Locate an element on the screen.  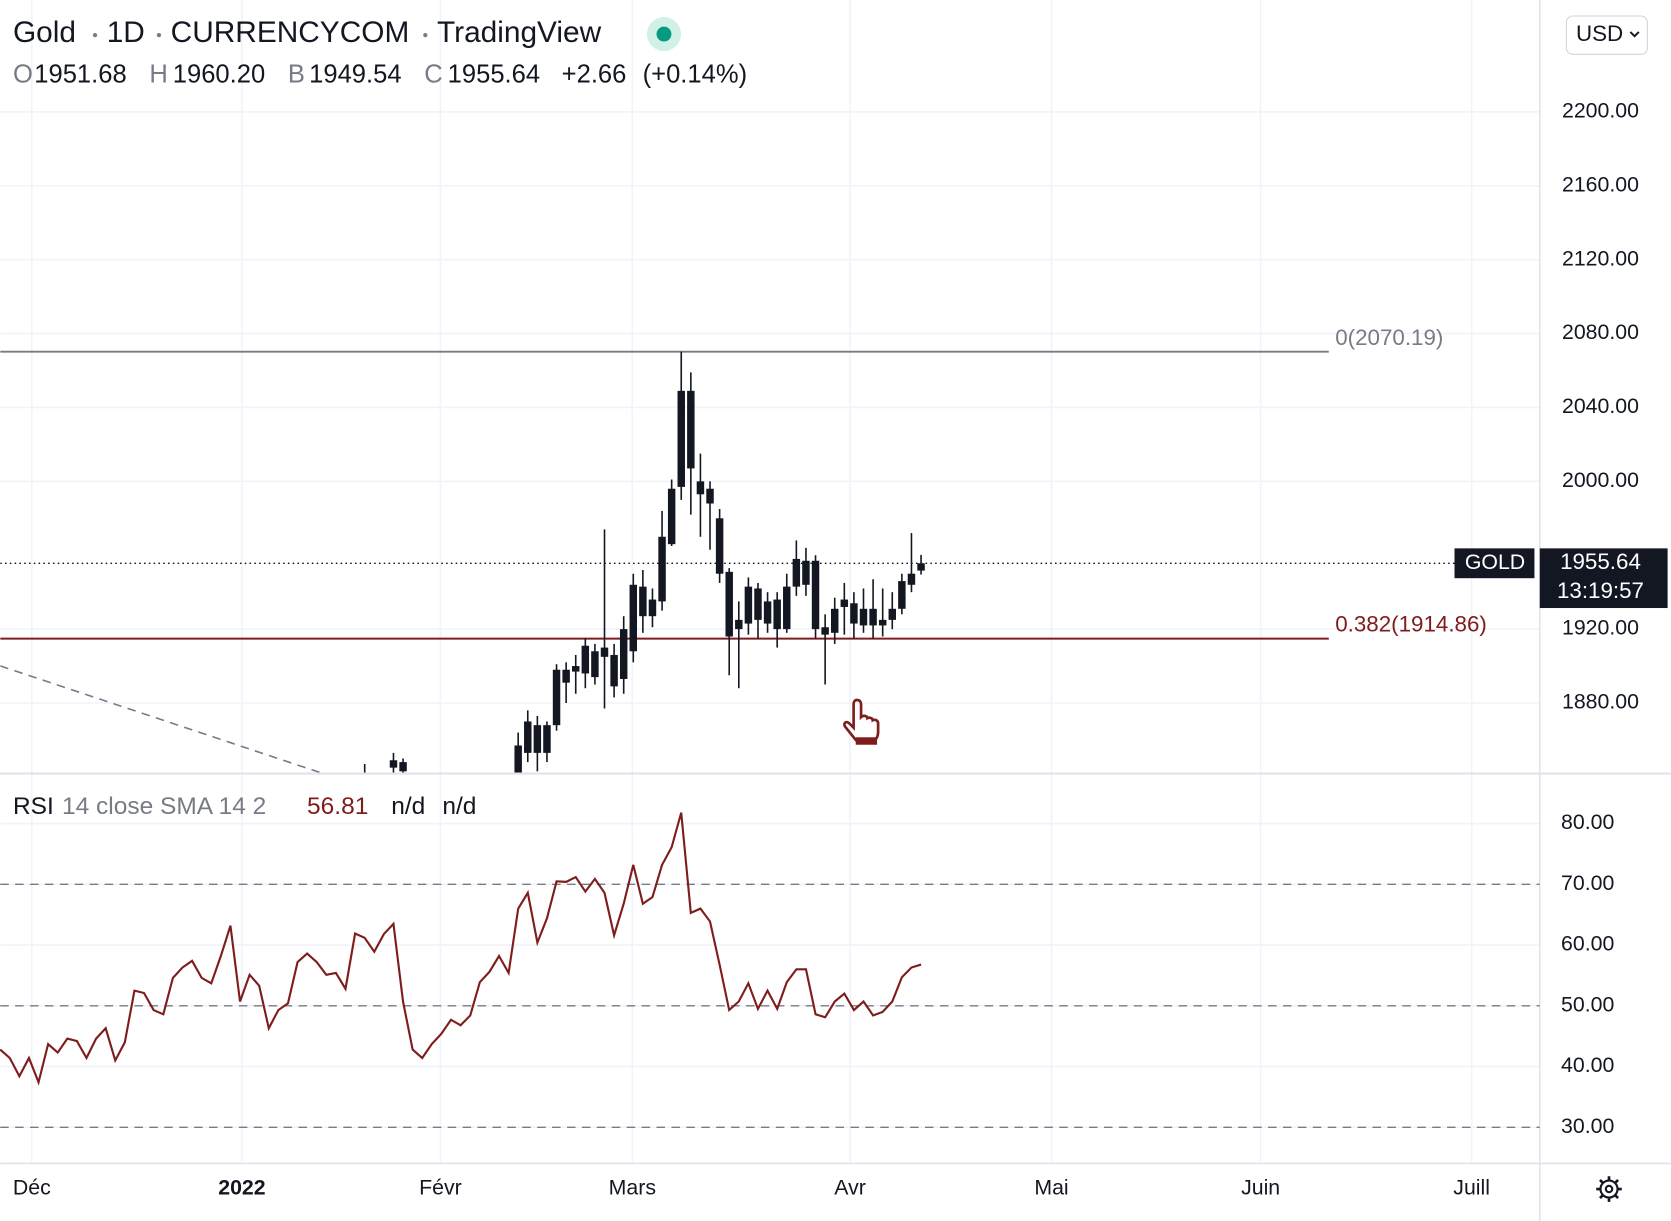
x-tick-label: Avr is located at coordinates (850, 1188).